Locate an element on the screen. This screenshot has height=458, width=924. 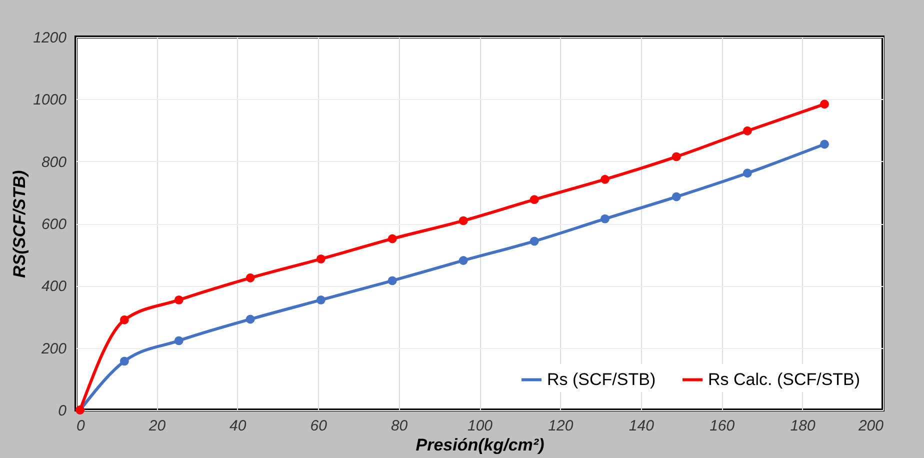
y-tick-label: 1000 is located at coordinates (50, 100).